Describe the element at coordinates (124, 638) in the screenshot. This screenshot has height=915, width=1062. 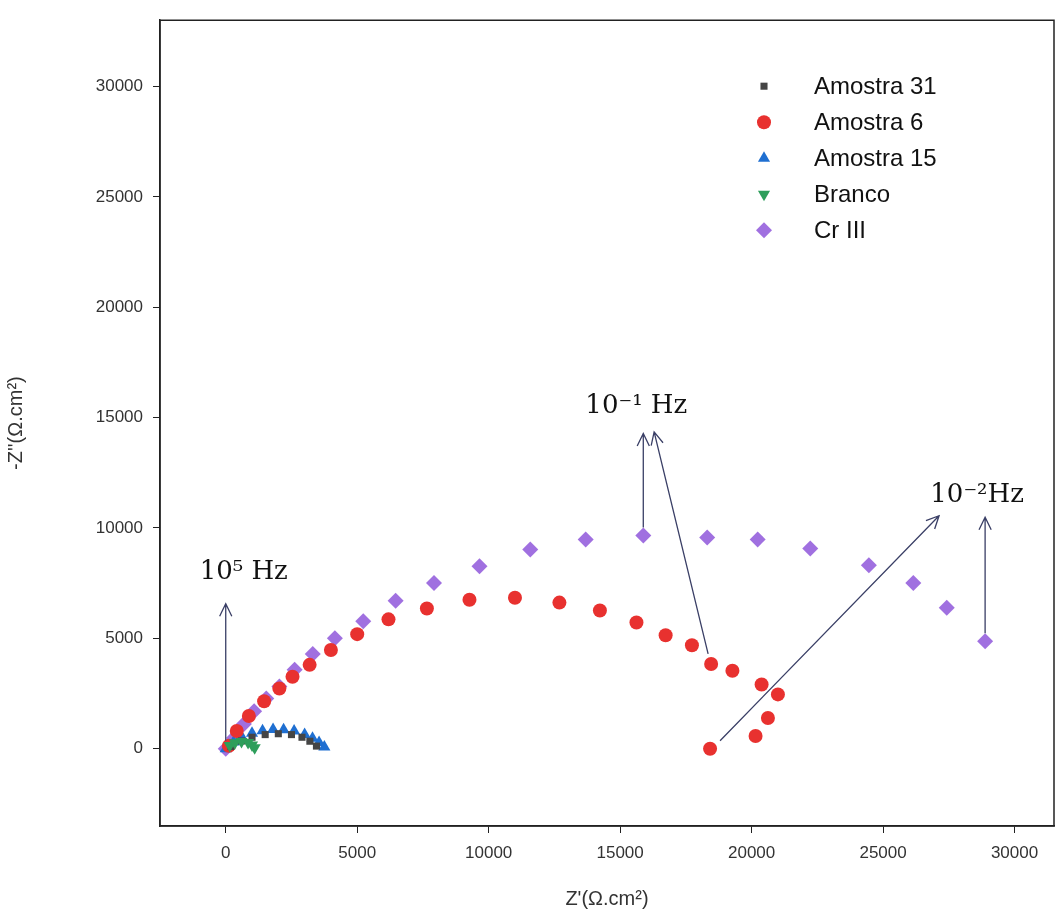
I see `y-tick-label: 5000` at that location.